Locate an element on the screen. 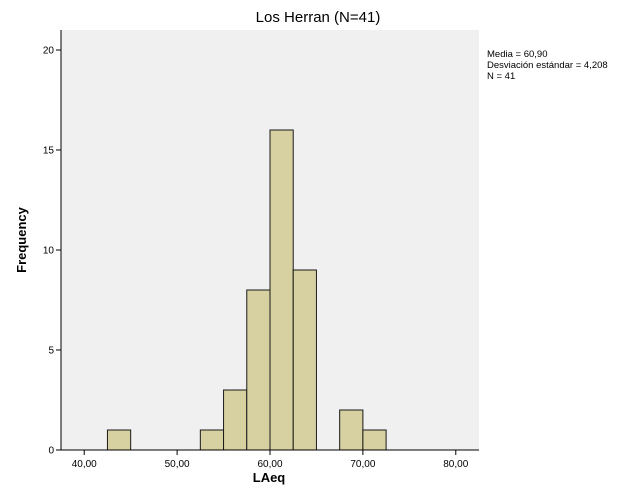 This screenshot has width=638, height=495. x-axis-ticks: 40,00 50,00 60,00 70,00 80,00 is located at coordinates (270, 460).